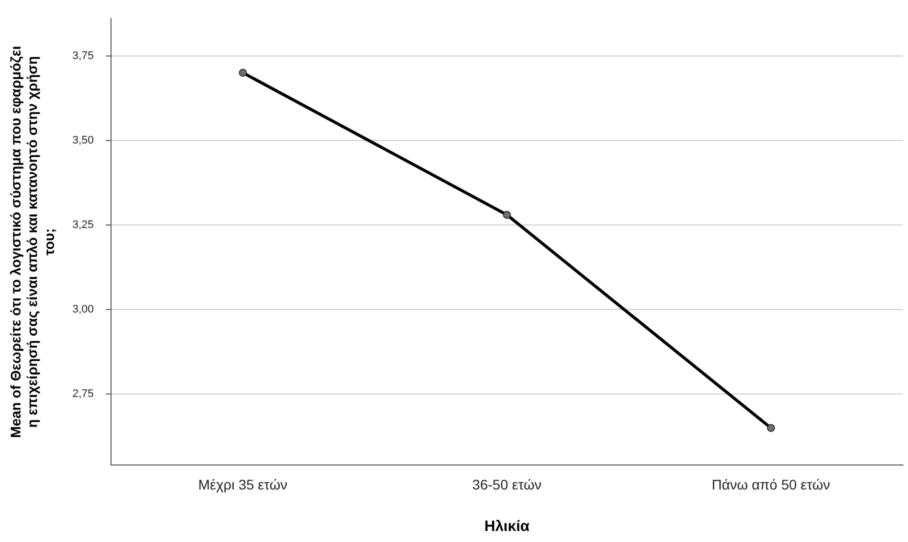 The image size is (908, 542). What do you see at coordinates (83, 56) in the screenshot?
I see `y-tick-label: 3,75` at bounding box center [83, 56].